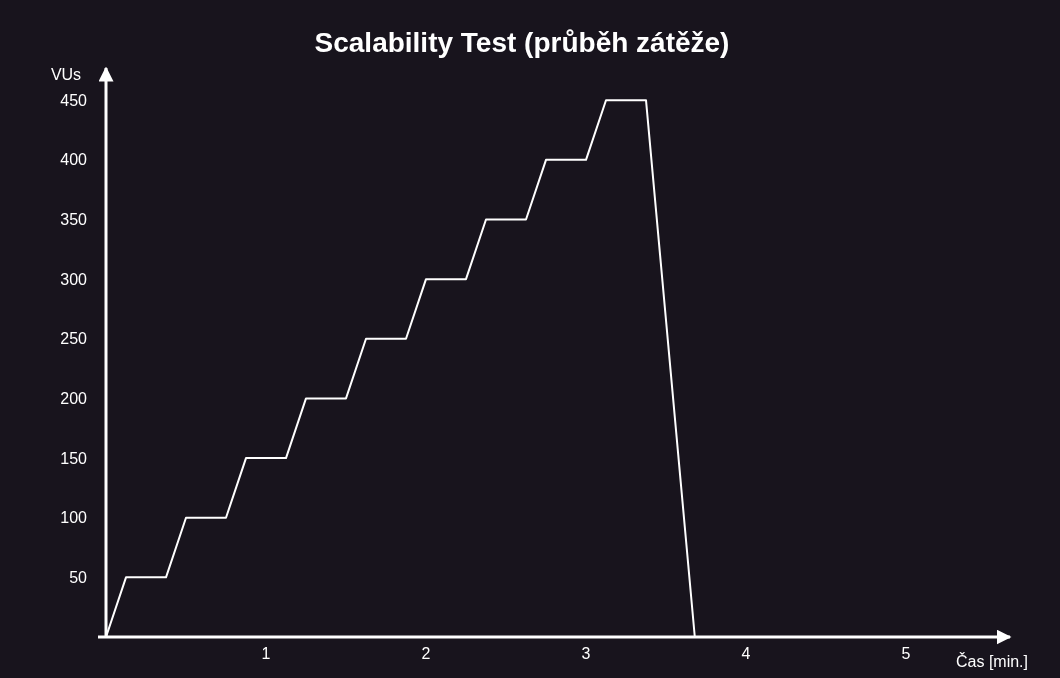 The width and height of the screenshot is (1060, 678). Describe the element at coordinates (74, 279) in the screenshot. I see `y-tick-label: 300` at that location.